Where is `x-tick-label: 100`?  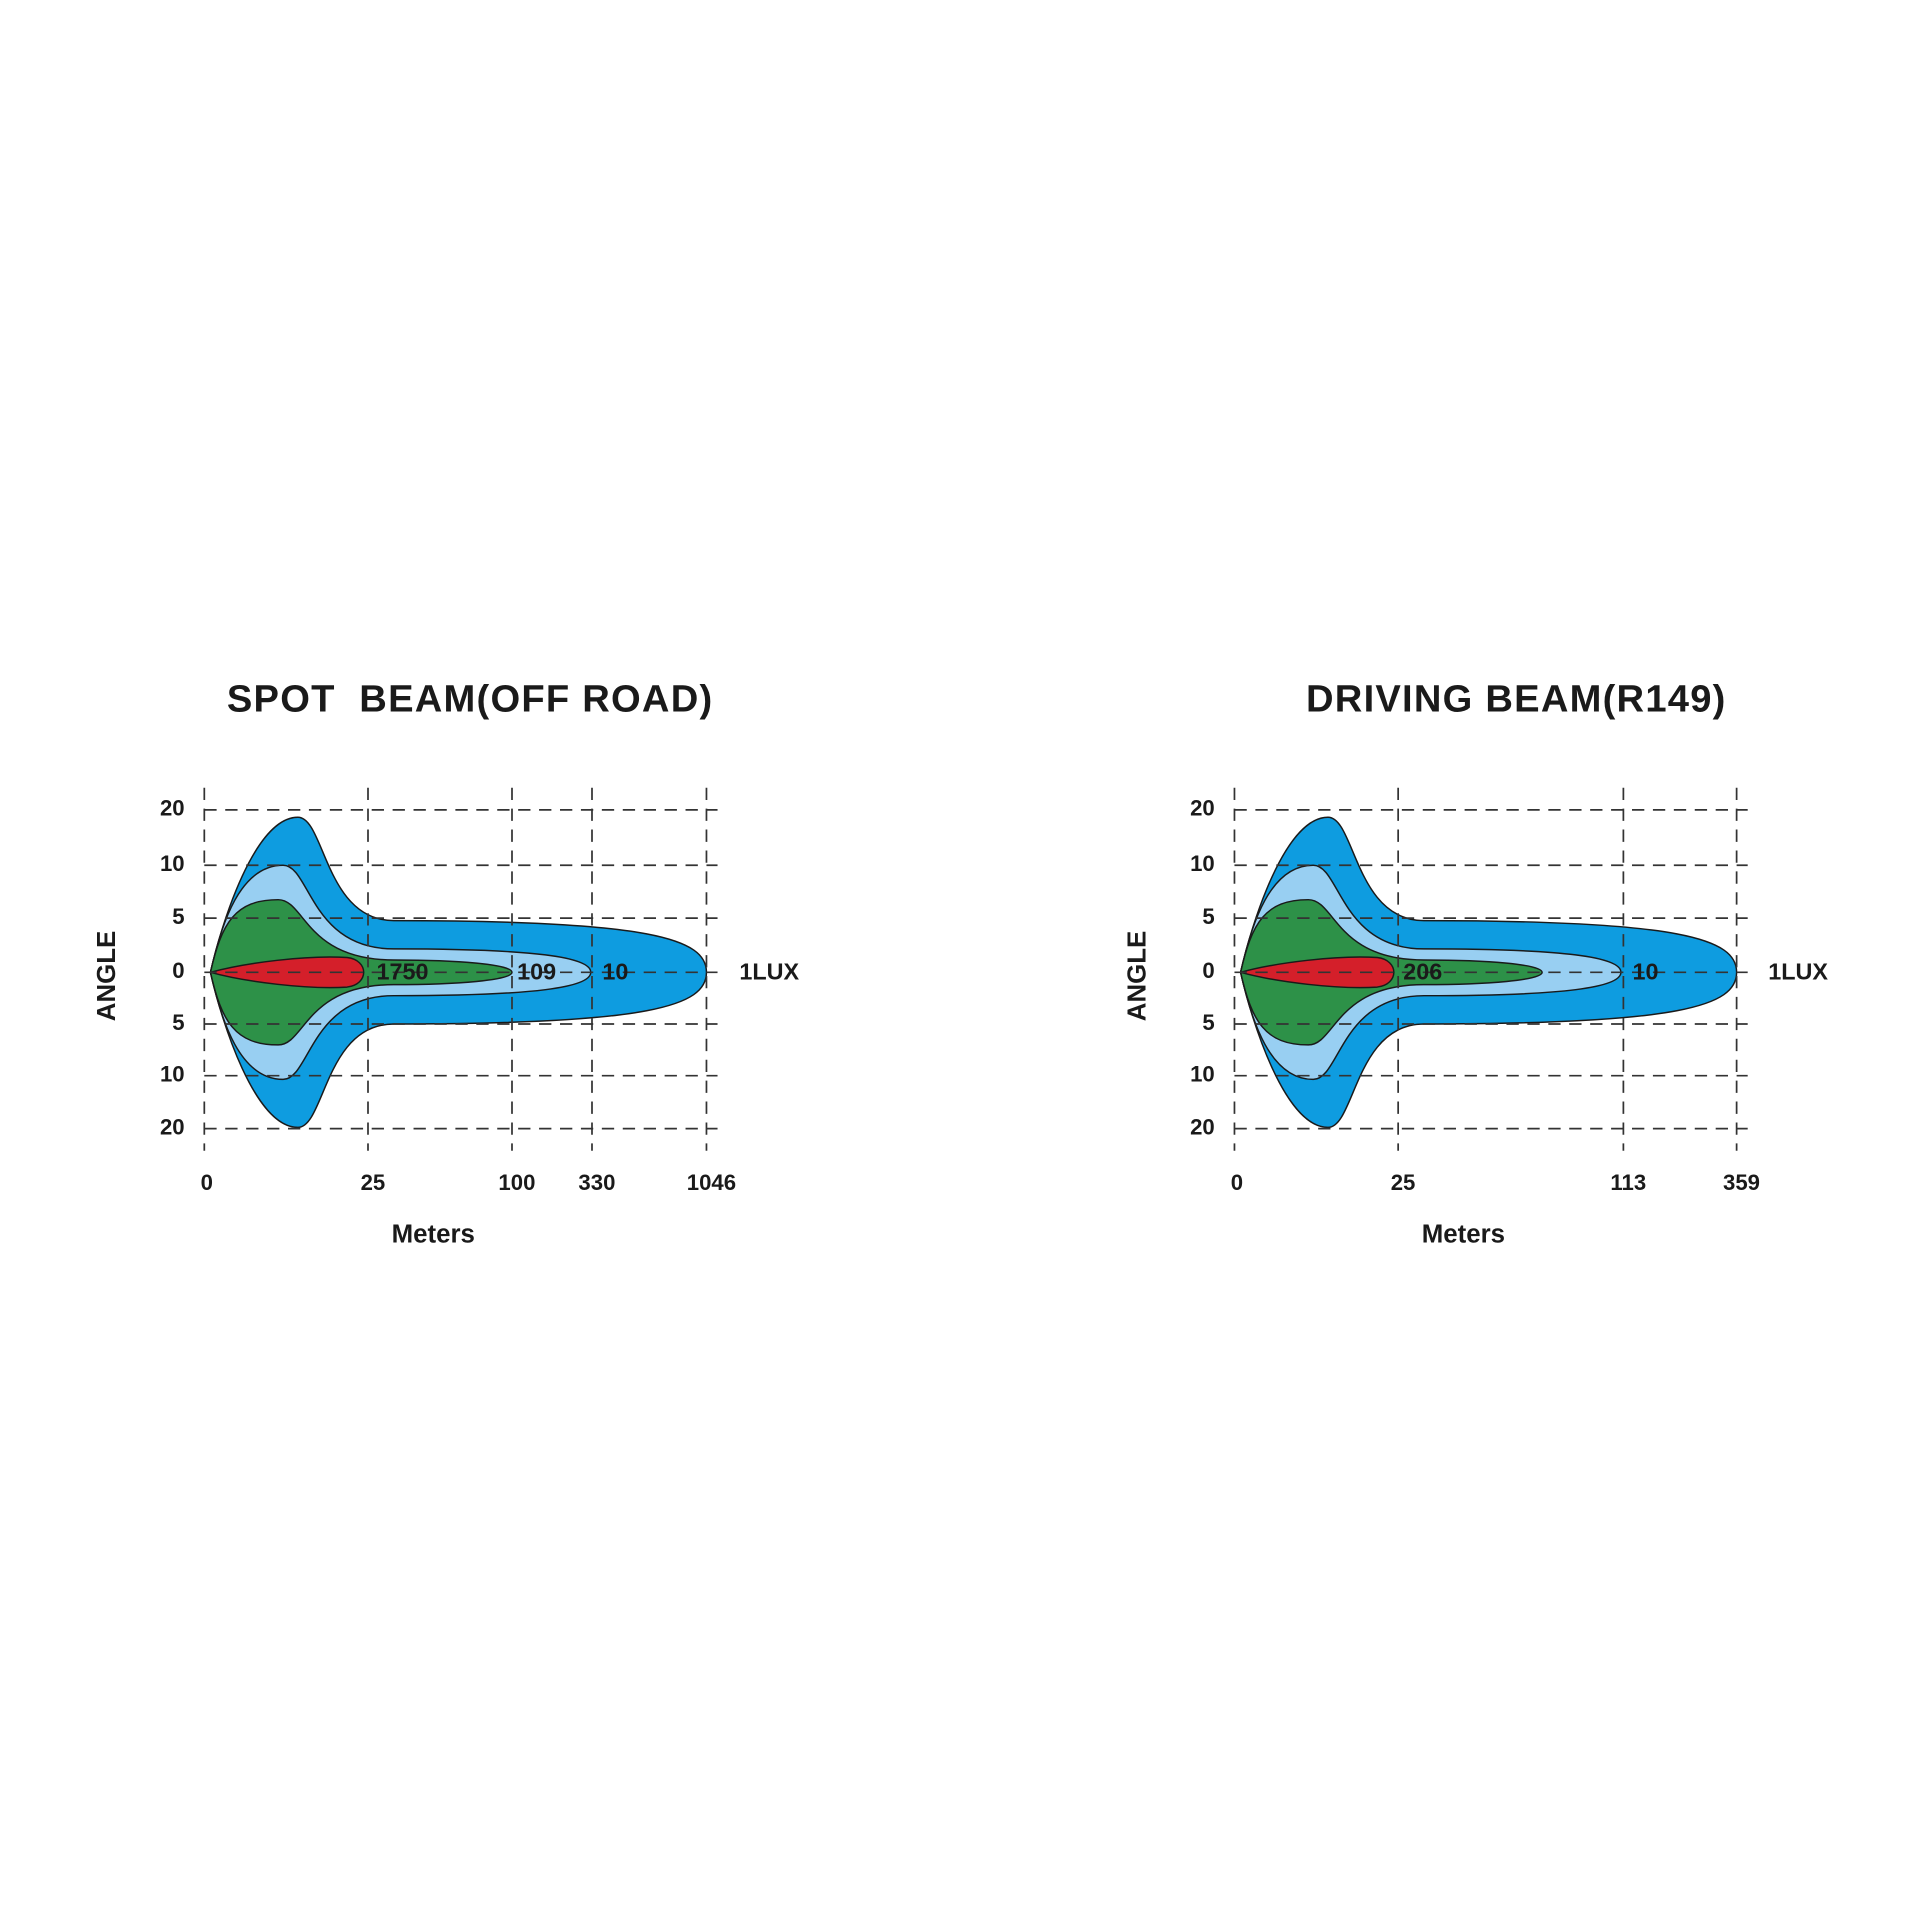 x-tick-label: 100 is located at coordinates (516, 1182).